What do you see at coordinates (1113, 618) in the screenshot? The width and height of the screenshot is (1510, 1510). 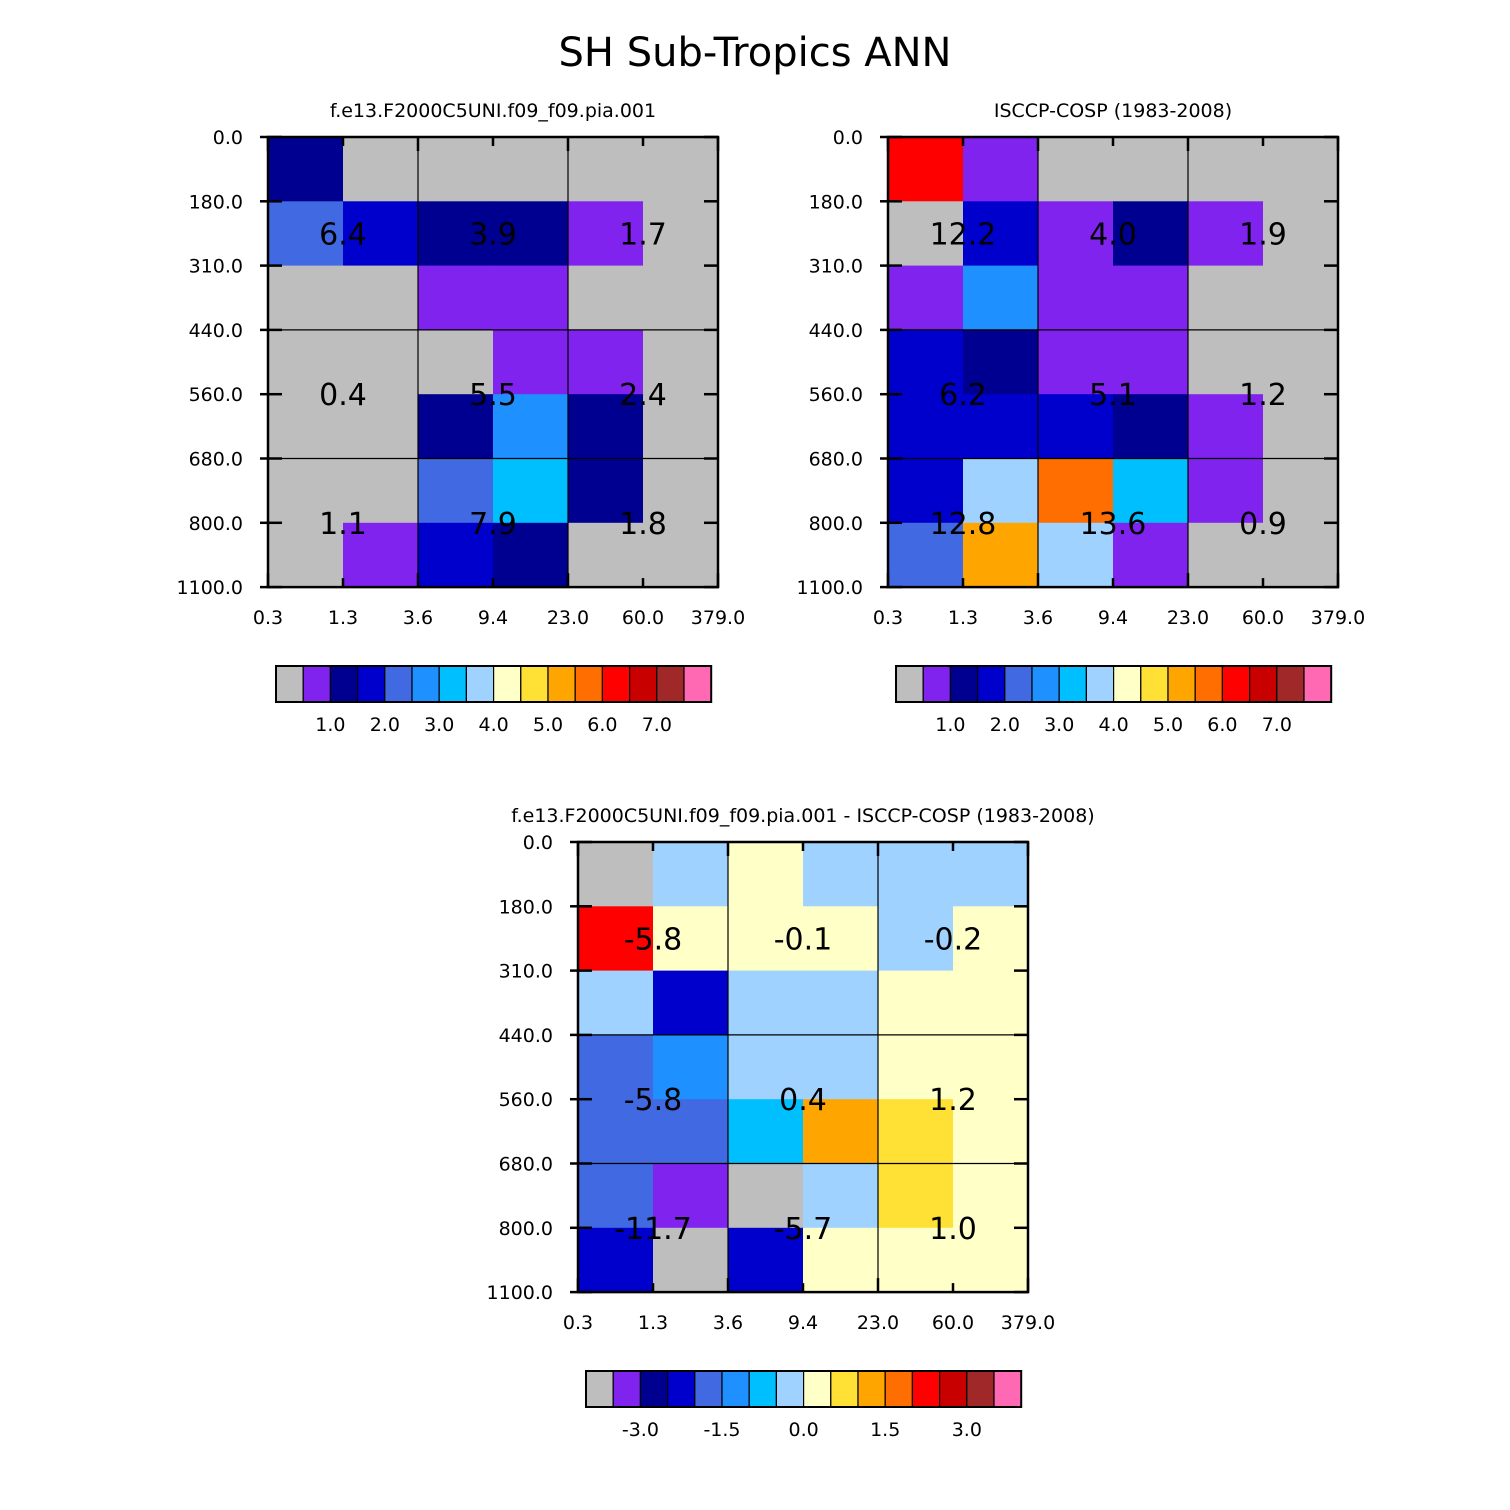 I see `x-tick-label: 9.4` at bounding box center [1113, 618].